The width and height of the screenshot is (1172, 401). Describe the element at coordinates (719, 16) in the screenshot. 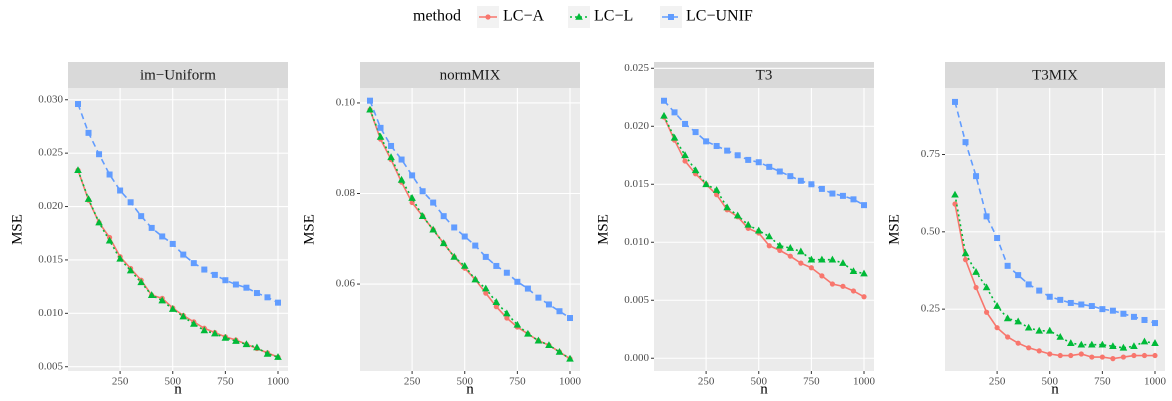

I see `legend-label: LC−UNIF` at that location.